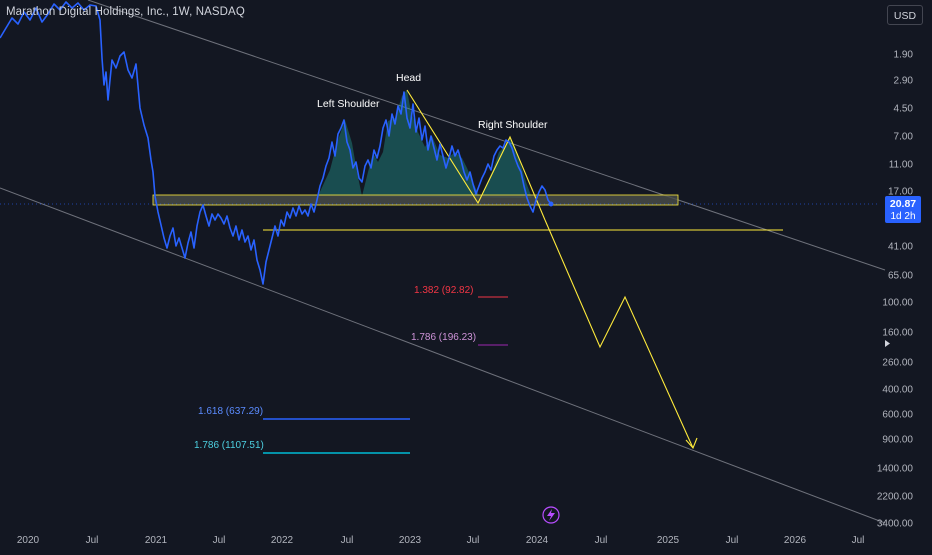 The image size is (932, 555). Describe the element at coordinates (905, 15) in the screenshot. I see `currency-button: USD` at that location.